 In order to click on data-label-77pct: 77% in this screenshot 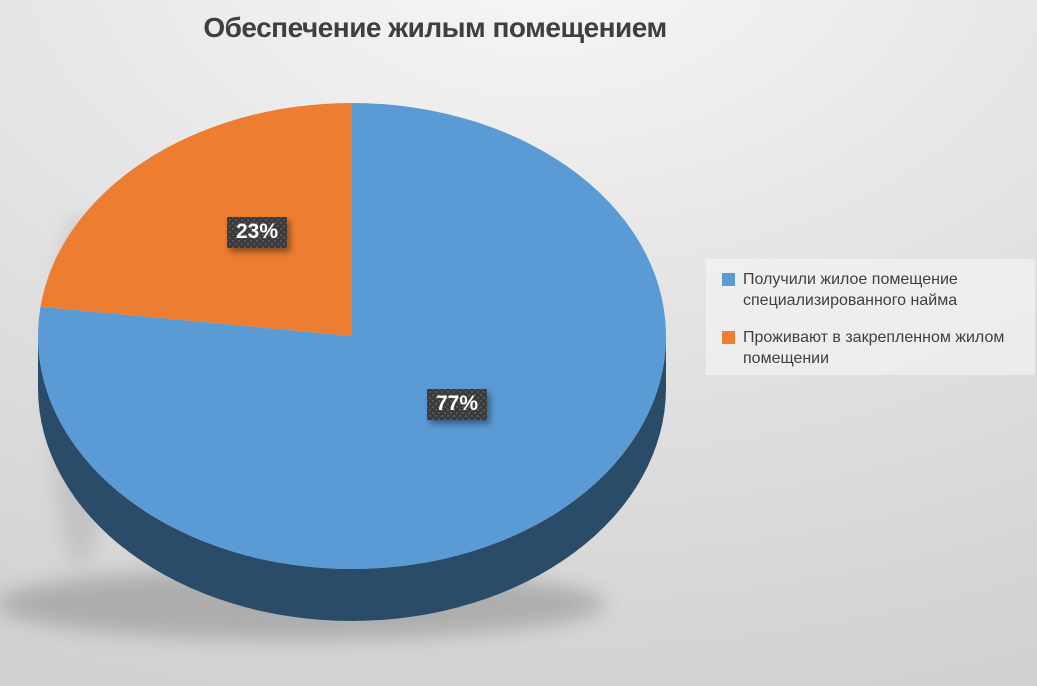, I will do `click(457, 404)`.